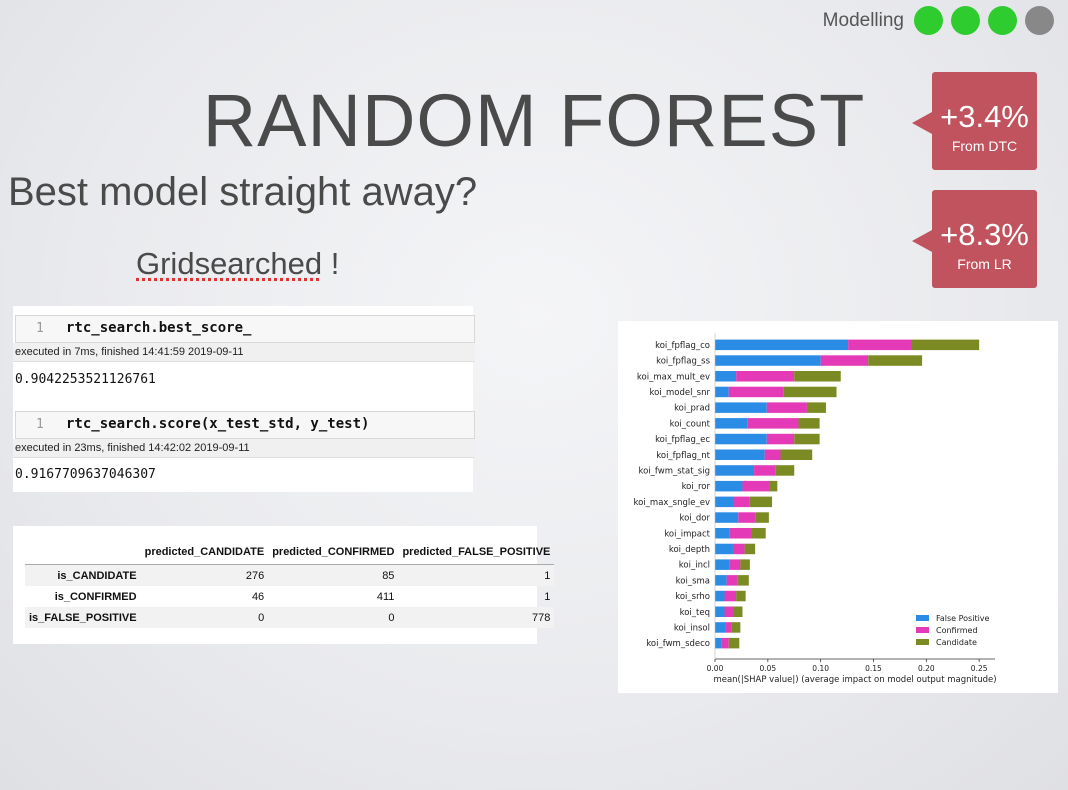 The height and width of the screenshot is (790, 1068). Describe the element at coordinates (974, 239) in the screenshot. I see `improvement-badge-lr: +8.3% From LR` at that location.